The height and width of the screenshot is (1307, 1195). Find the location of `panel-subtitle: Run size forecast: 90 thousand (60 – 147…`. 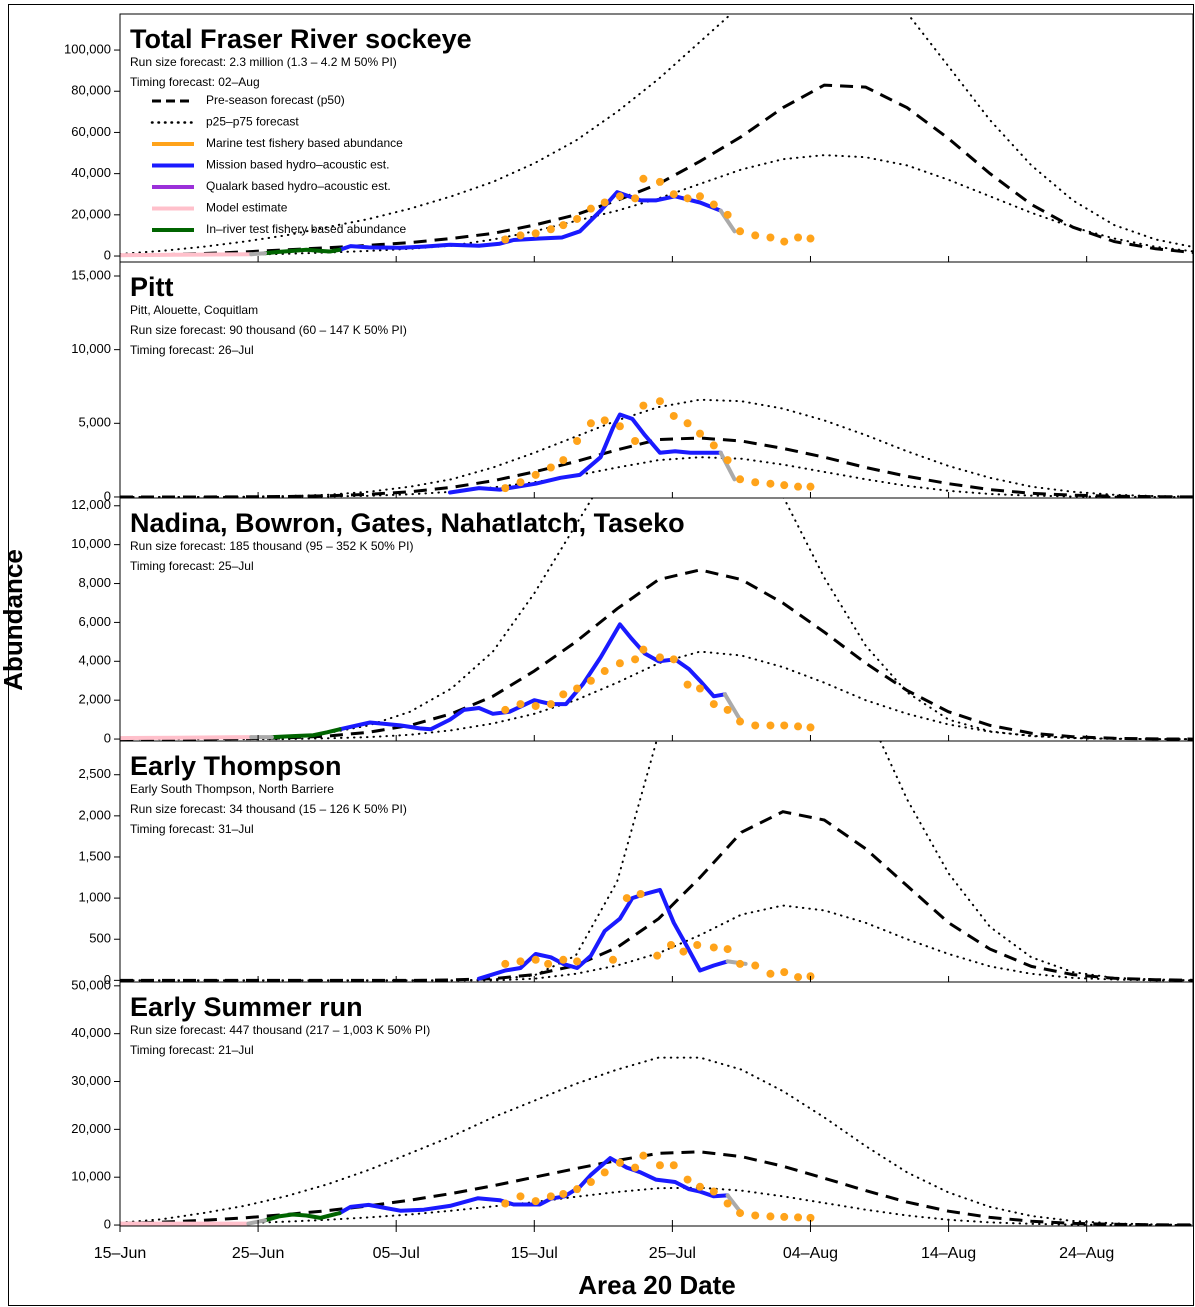

panel-subtitle: Run size forecast: 90 thousand (60 – 147… is located at coordinates (268, 330).